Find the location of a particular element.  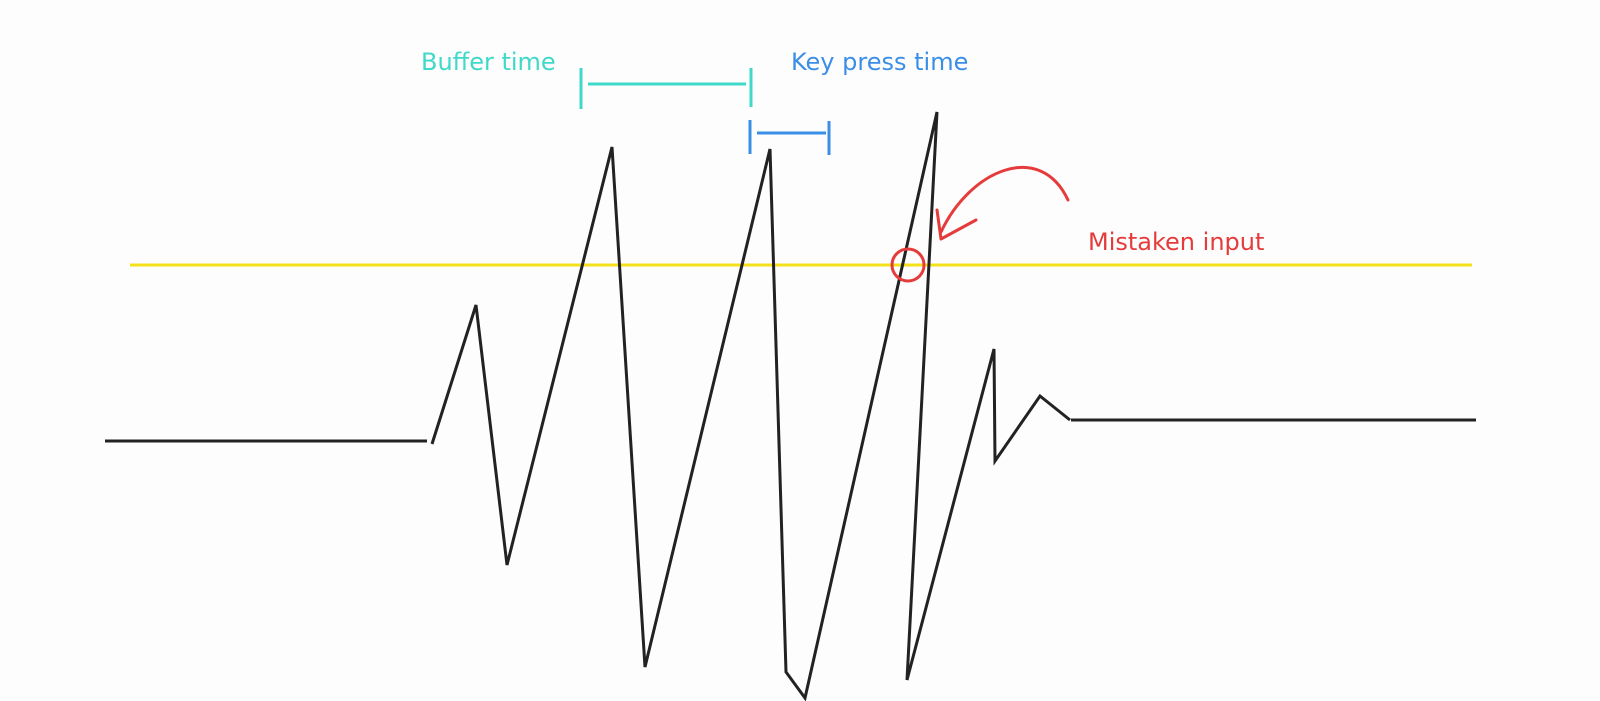

mistaken-input-label: Mistaken input is located at coordinates (1176, 242).